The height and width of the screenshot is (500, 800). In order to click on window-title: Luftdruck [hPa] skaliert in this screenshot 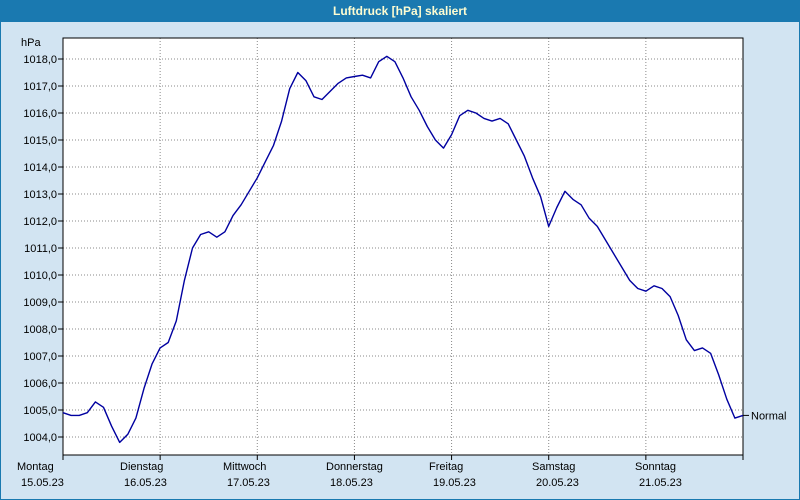, I will do `click(400, 11)`.